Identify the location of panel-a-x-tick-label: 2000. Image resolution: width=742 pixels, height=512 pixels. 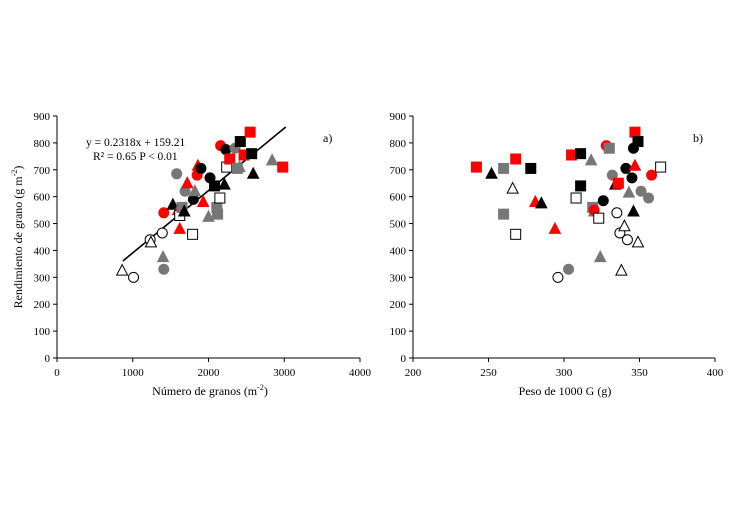
(209, 373).